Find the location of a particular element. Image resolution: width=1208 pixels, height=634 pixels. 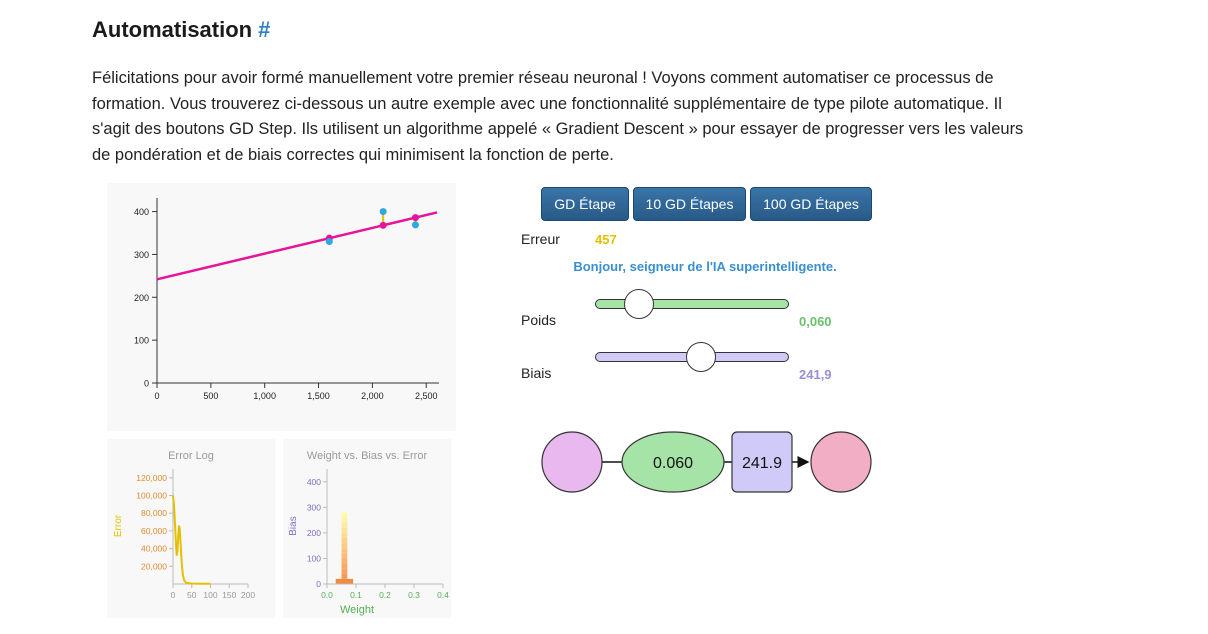

x-tick-label: 1,000 is located at coordinates (264, 396).